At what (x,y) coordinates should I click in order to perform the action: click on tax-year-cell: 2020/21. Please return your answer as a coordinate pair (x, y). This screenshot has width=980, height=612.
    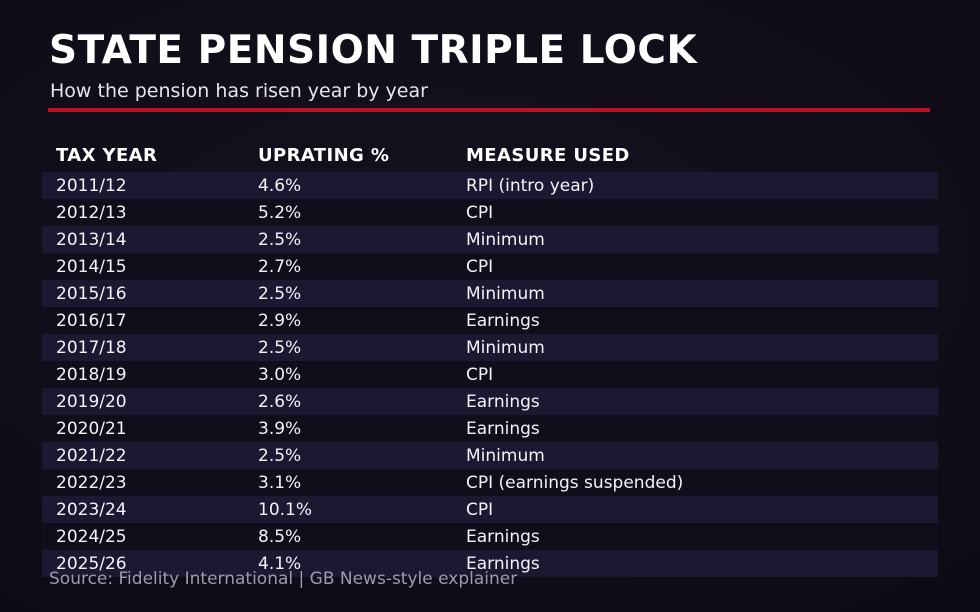
    Looking at the image, I should click on (91, 428).